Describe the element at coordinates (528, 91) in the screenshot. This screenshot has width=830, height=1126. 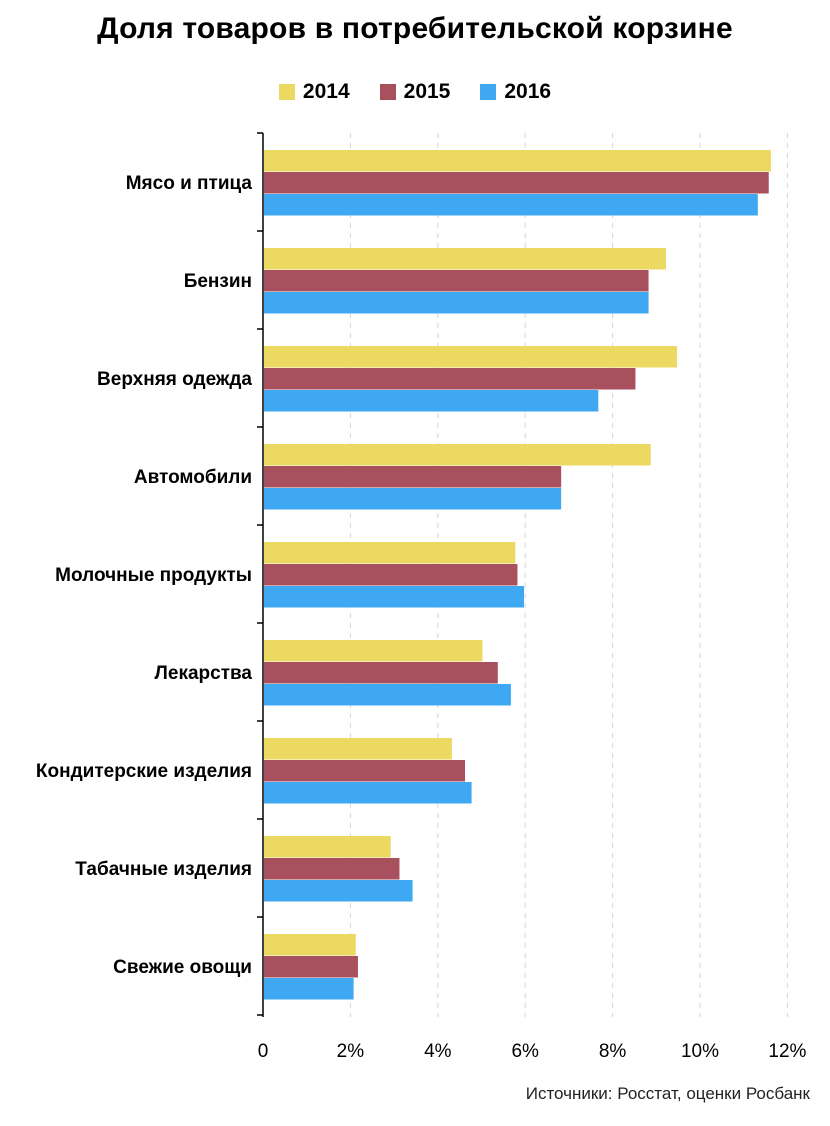
I see `legend-label-2016: 2016` at that location.